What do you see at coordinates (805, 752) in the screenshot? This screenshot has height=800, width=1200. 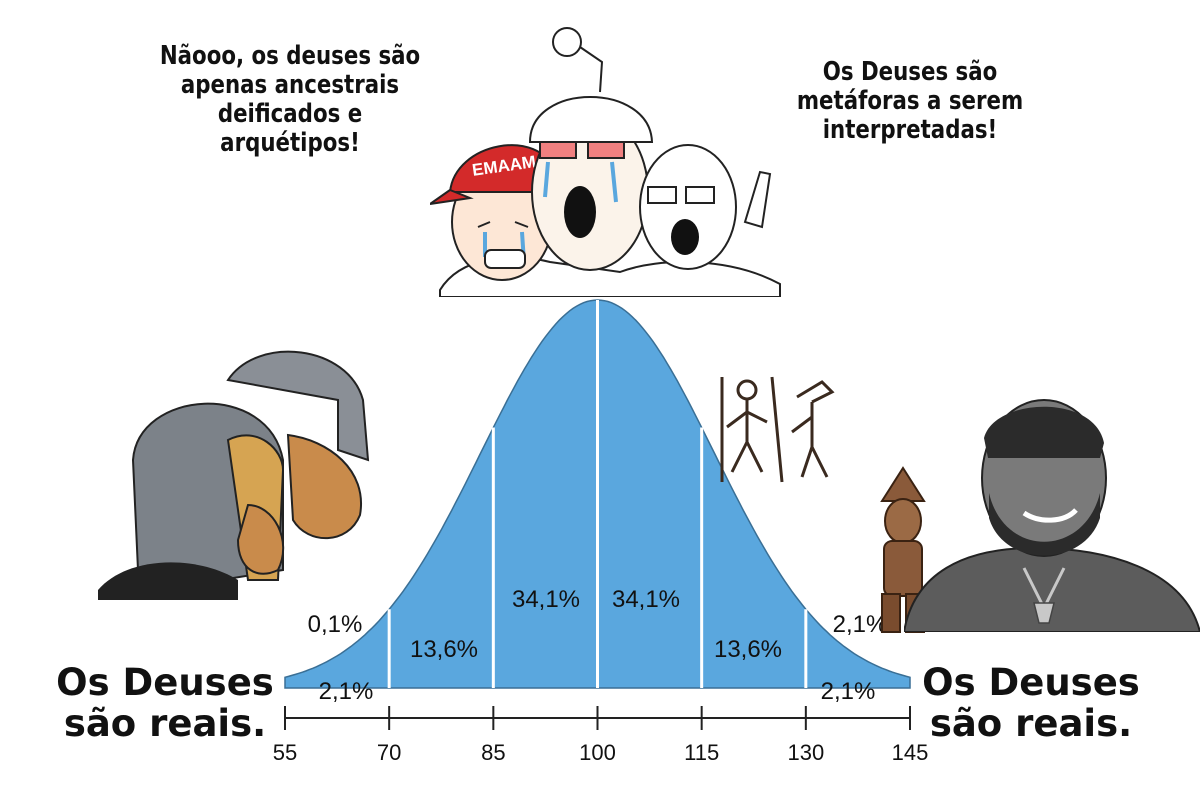 I see `x-tick-label-130: 130` at bounding box center [805, 752].